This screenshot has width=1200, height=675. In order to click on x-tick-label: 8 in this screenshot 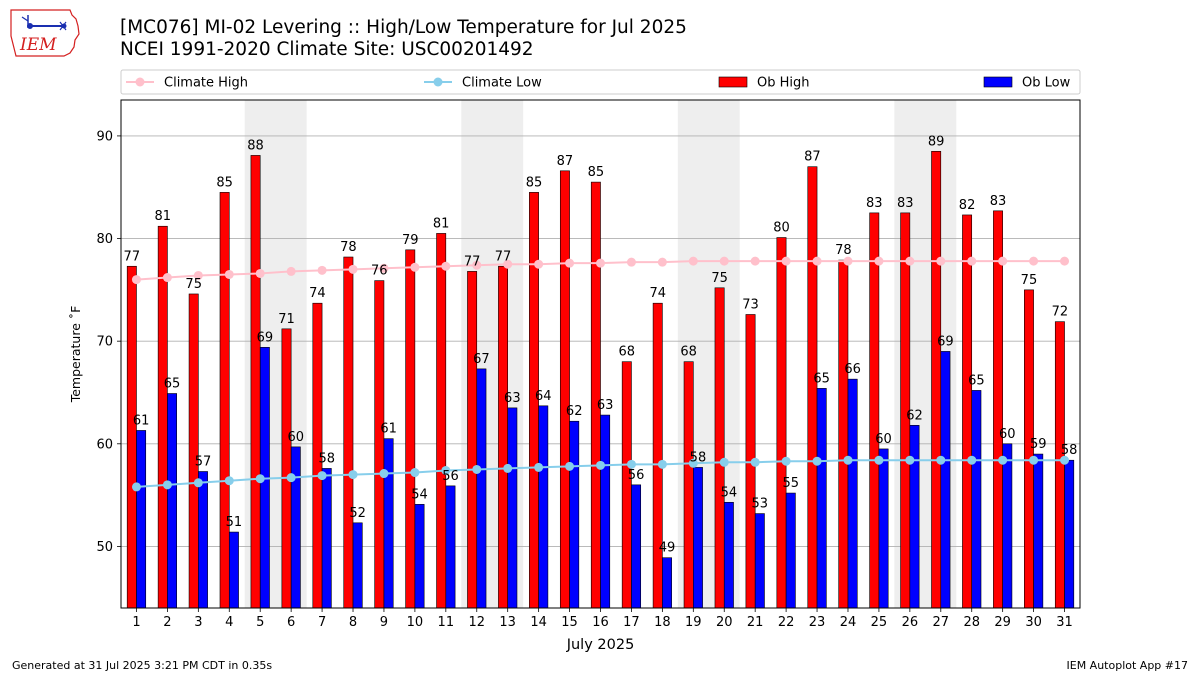, I will do `click(353, 622)`.